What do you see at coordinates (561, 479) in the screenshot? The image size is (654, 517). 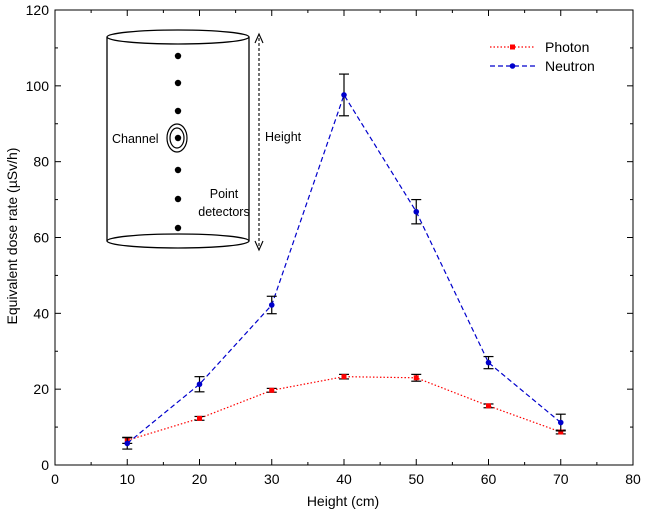 I see `x-tick-label: 70` at bounding box center [561, 479].